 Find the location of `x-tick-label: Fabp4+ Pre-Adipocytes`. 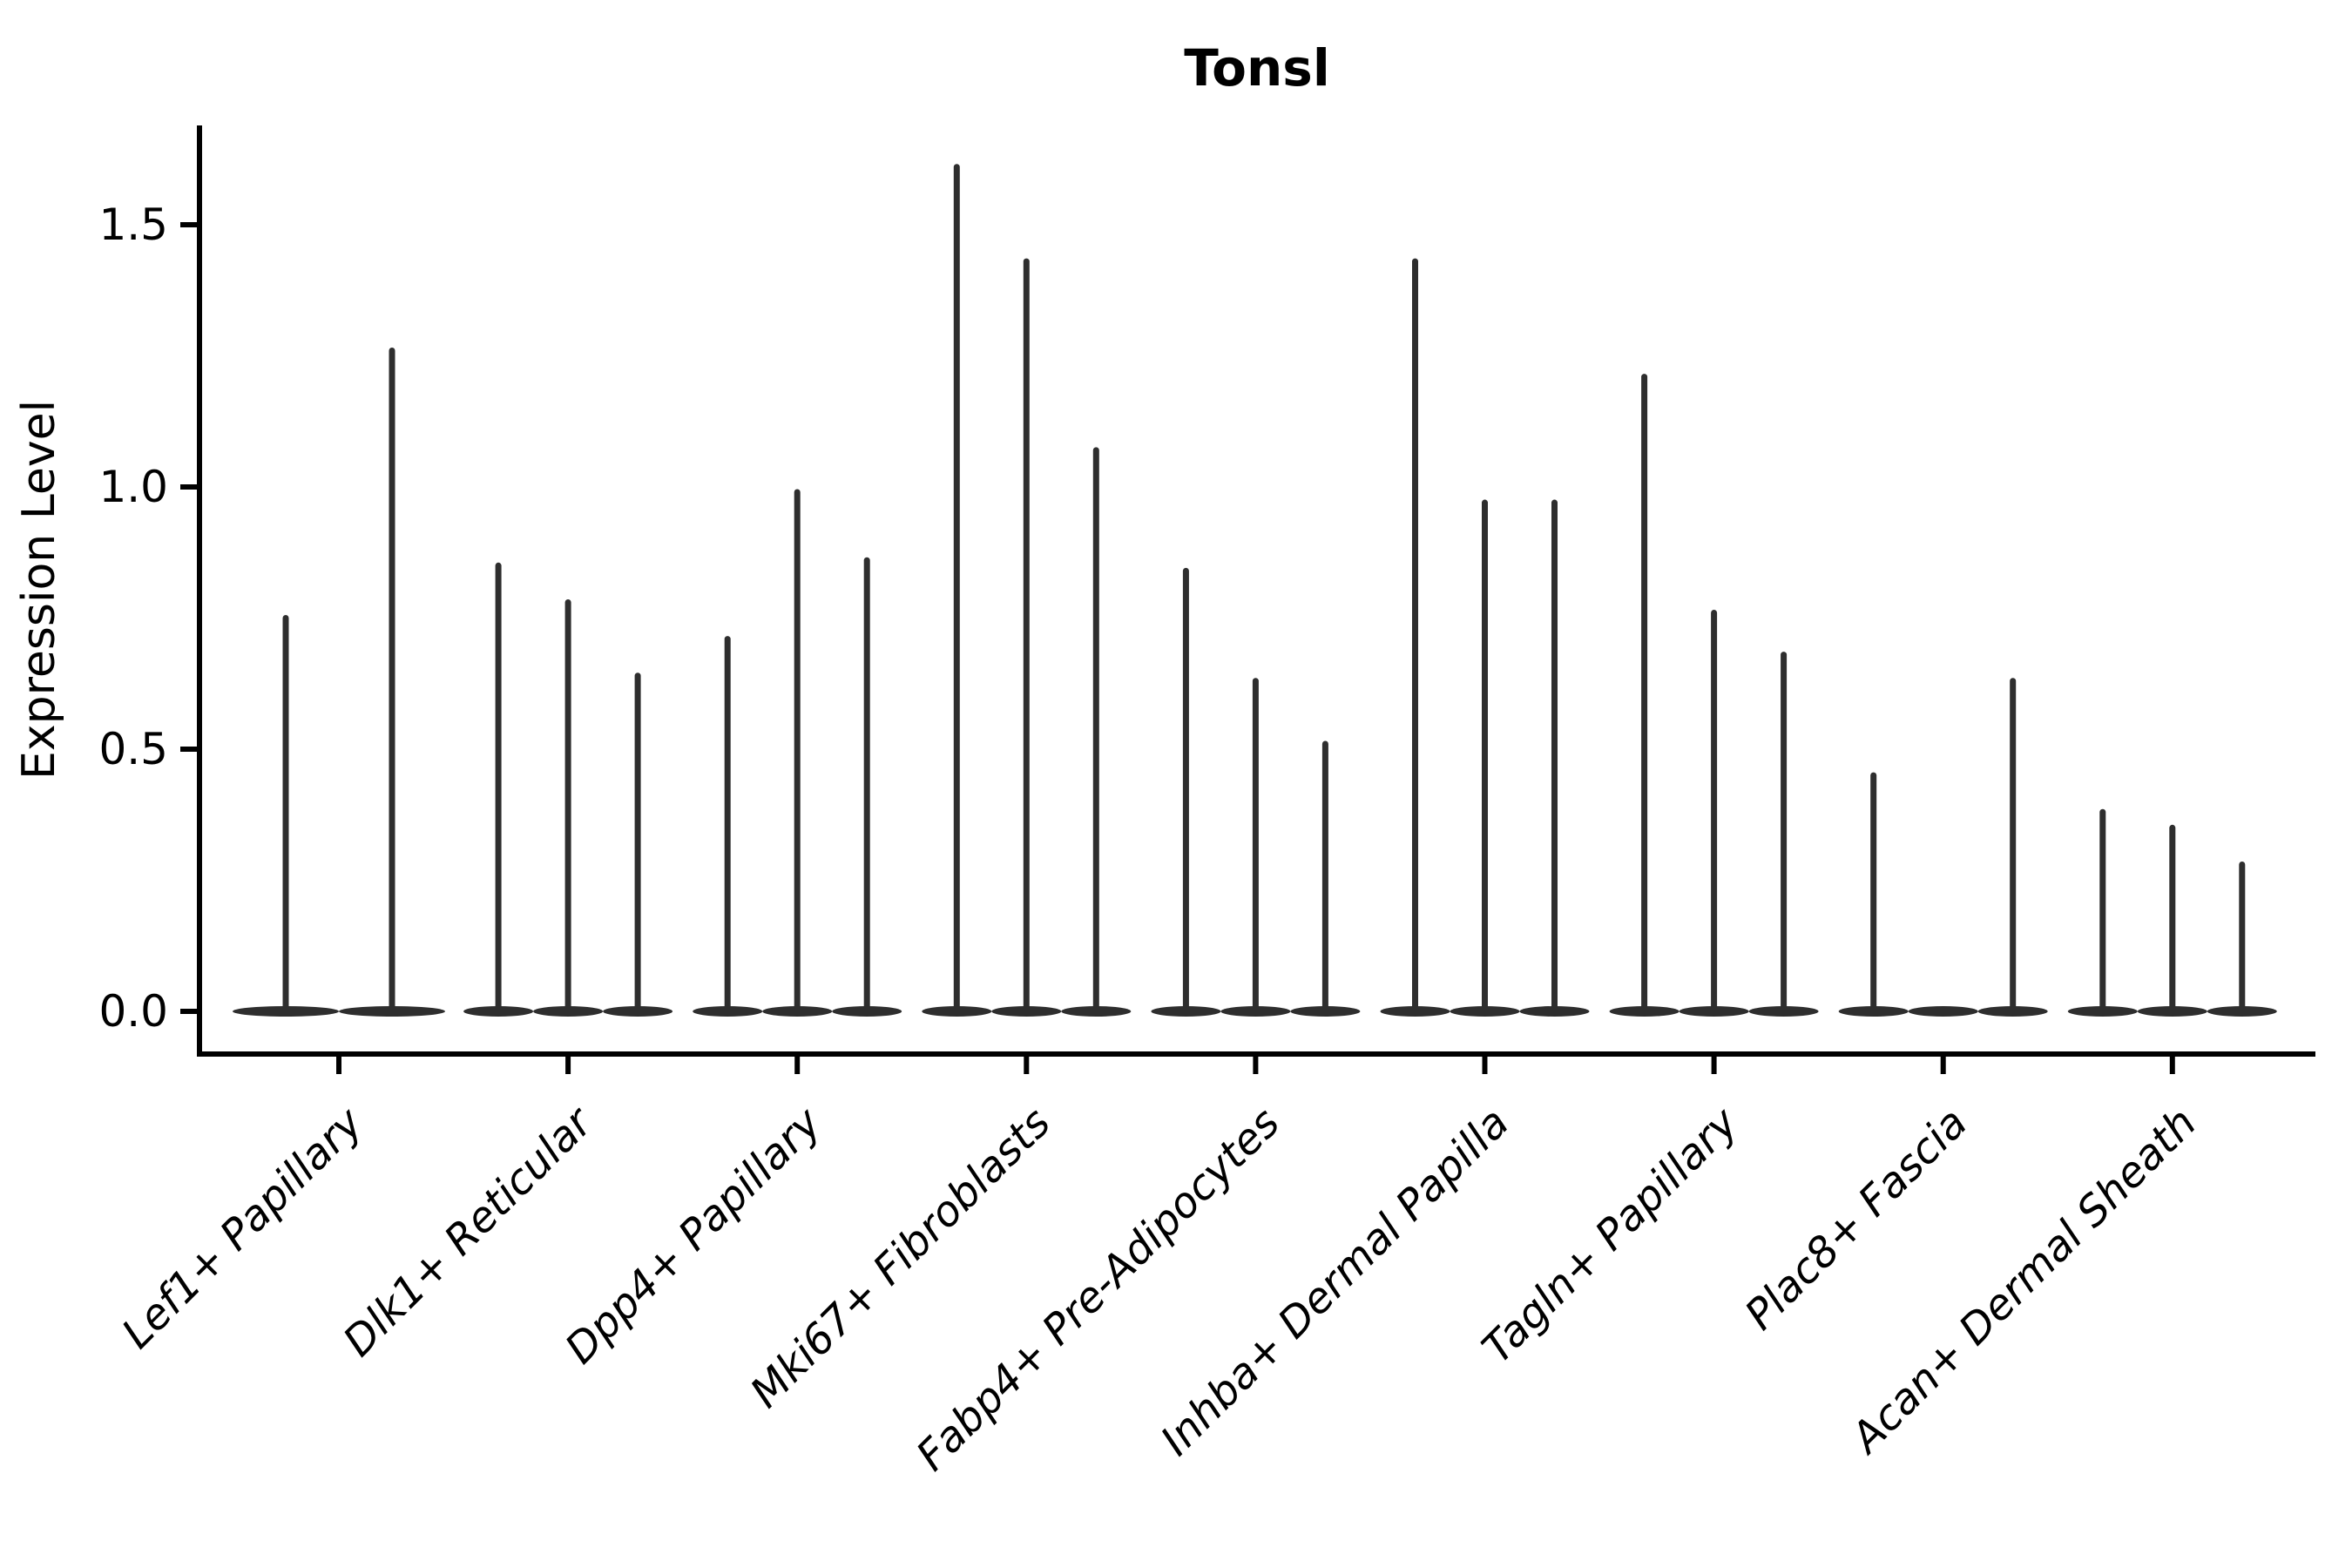

x-tick-label: Fabp4+ Pre-Adipocytes is located at coordinates (1098, 1290).